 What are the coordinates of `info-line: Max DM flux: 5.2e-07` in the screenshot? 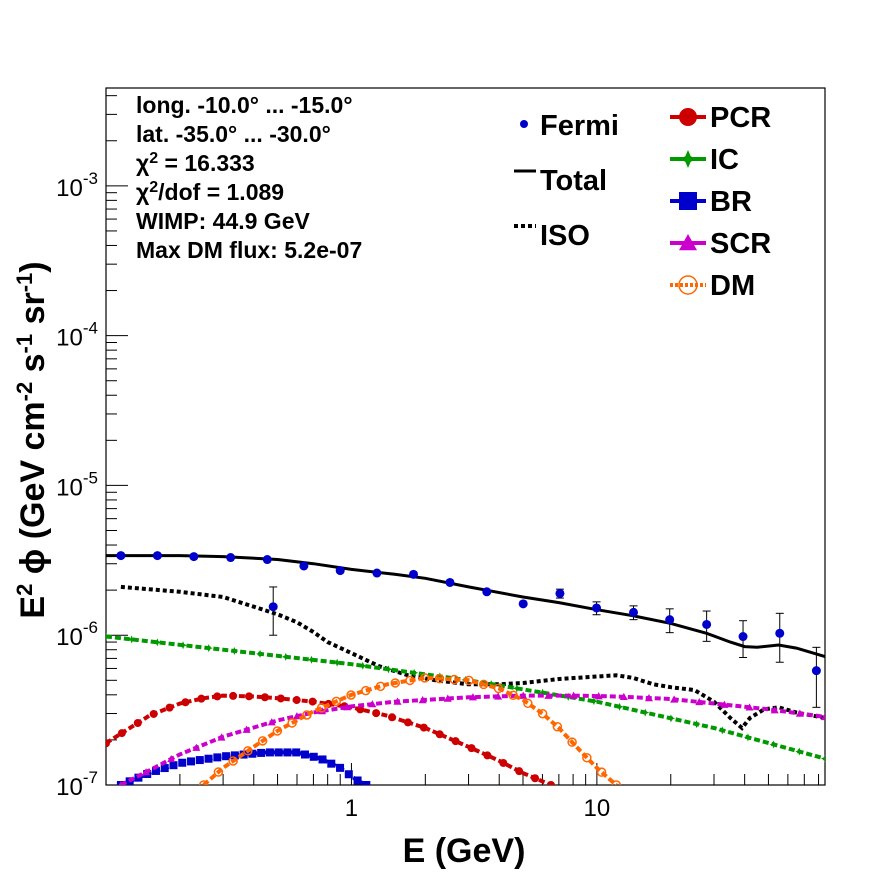 It's located at (249, 250).